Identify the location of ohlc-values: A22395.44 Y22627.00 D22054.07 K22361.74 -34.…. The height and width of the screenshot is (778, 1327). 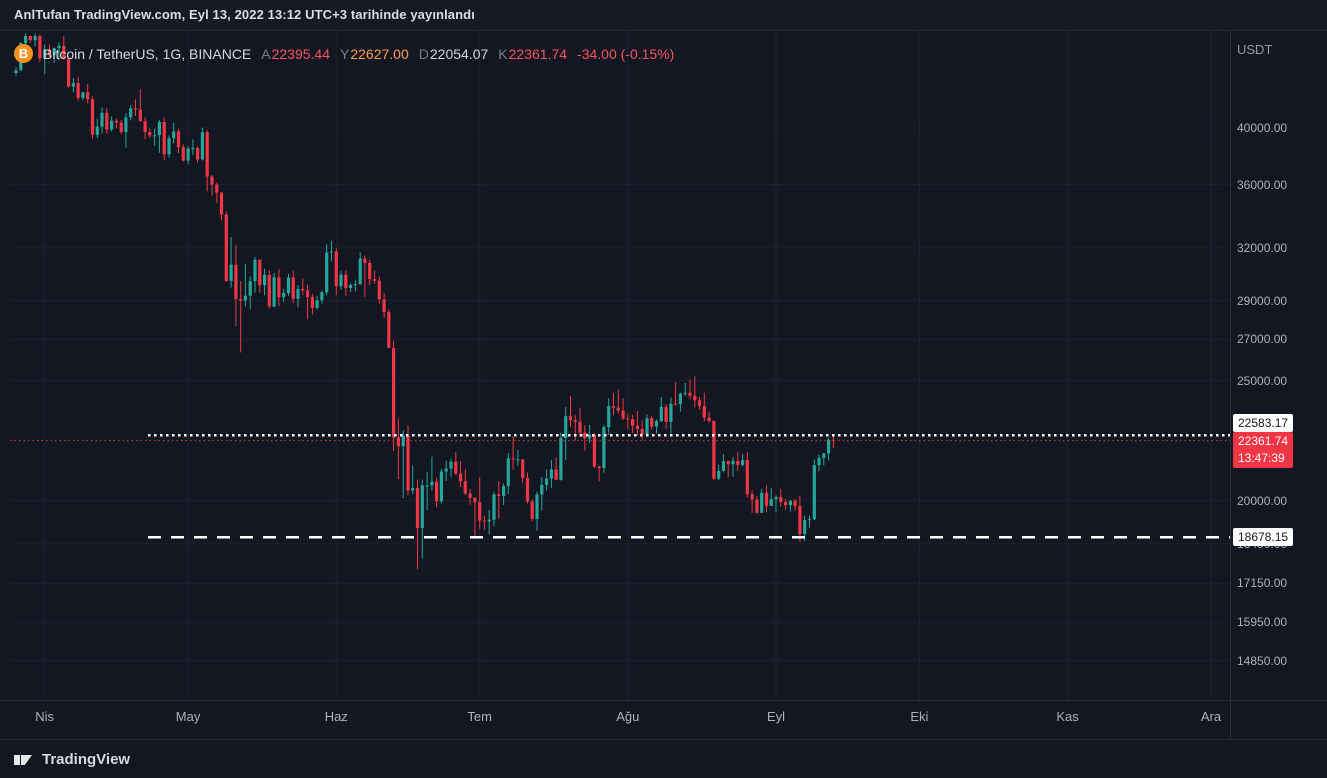
(467, 54).